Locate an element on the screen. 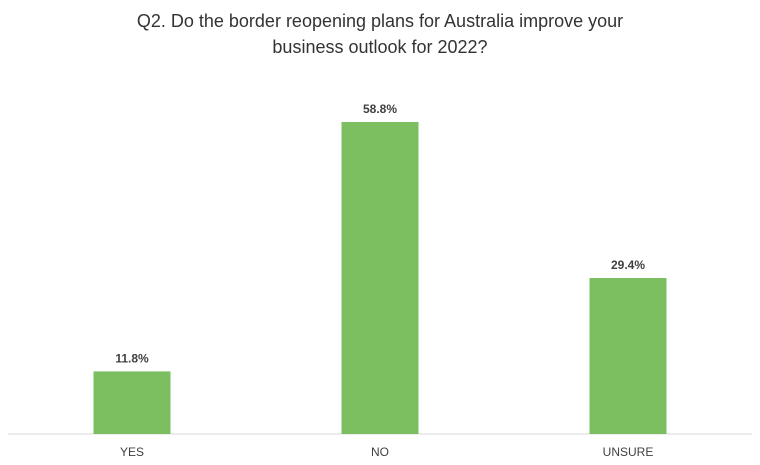  category-label-no: NO is located at coordinates (380, 452).